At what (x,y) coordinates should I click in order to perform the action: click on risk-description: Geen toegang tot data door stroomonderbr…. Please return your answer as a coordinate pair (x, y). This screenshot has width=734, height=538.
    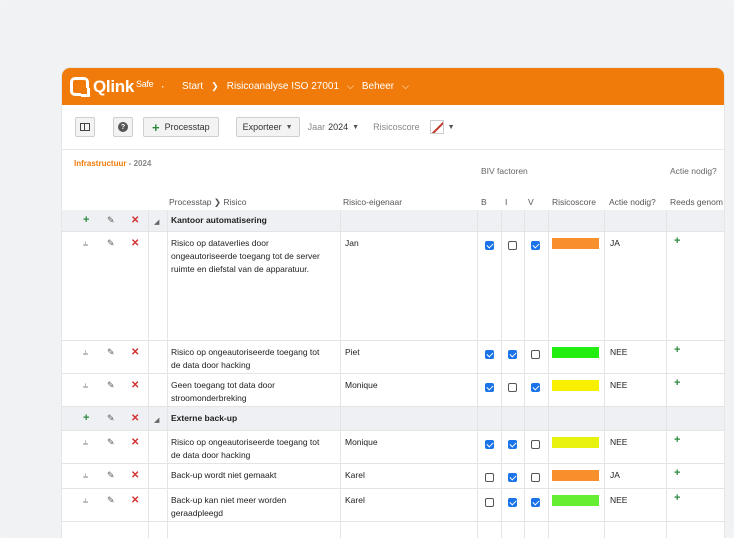
    Looking at the image, I should click on (223, 391).